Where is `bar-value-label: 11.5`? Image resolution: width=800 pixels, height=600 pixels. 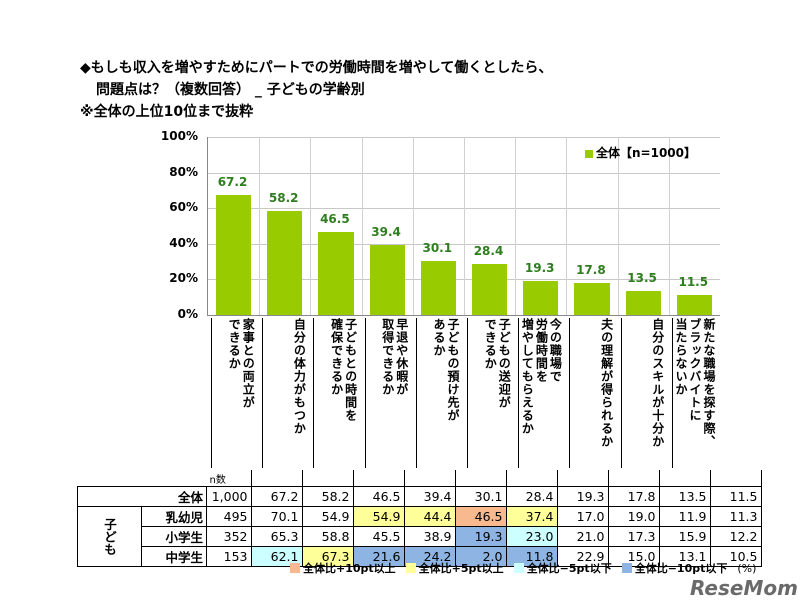
bar-value-label: 11.5 is located at coordinates (693, 281).